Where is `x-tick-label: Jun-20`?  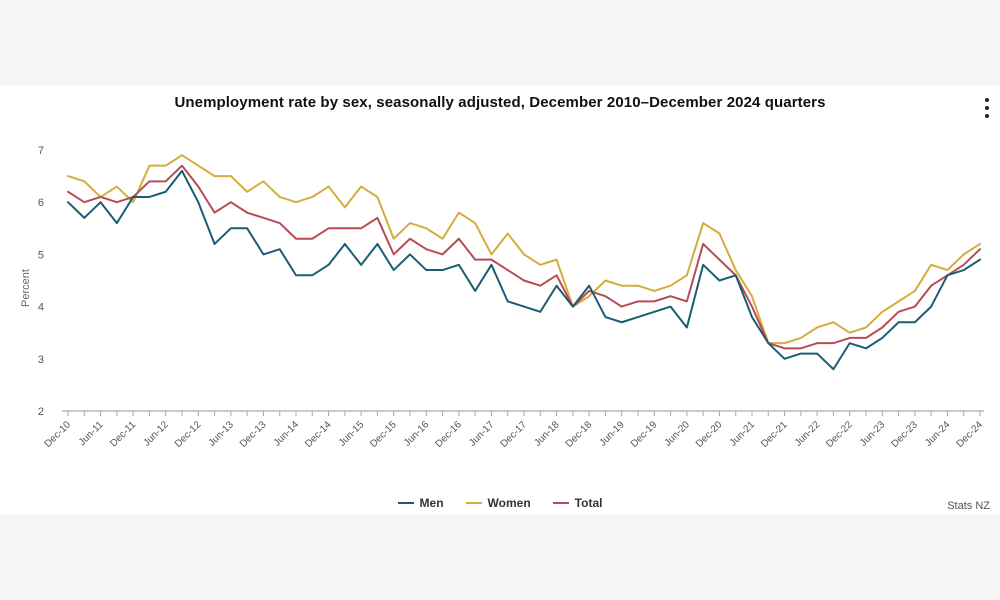 x-tick-label: Jun-20 is located at coordinates (678, 434).